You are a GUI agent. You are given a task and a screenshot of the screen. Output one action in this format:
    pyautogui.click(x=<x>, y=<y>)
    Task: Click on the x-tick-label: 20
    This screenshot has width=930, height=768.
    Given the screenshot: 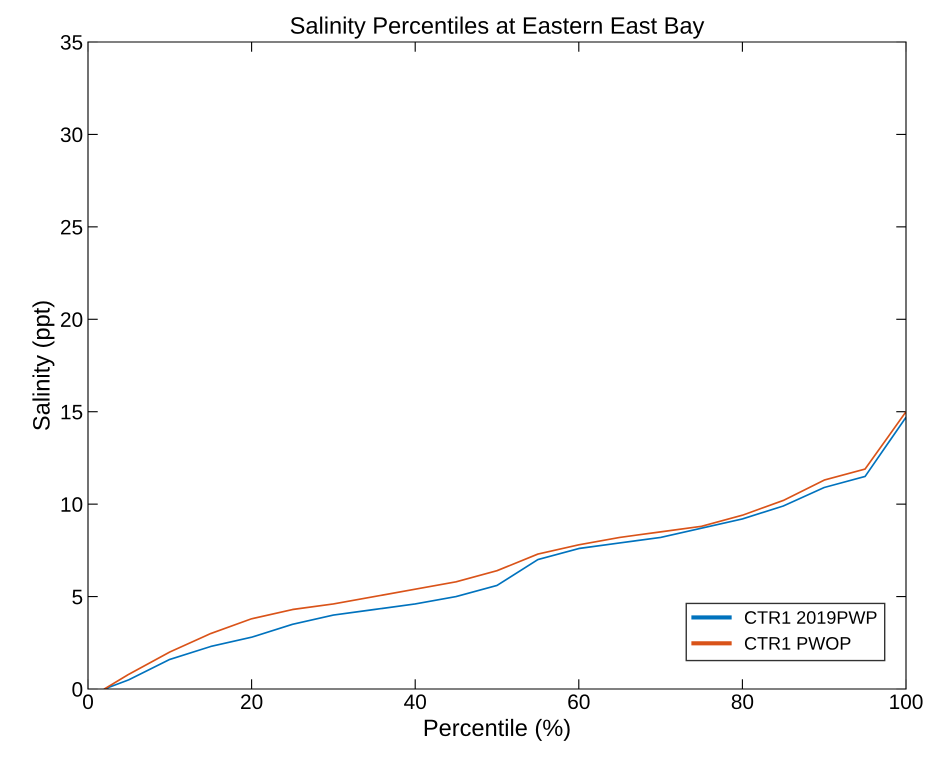 What is the action you would take?
    pyautogui.click(x=251, y=702)
    